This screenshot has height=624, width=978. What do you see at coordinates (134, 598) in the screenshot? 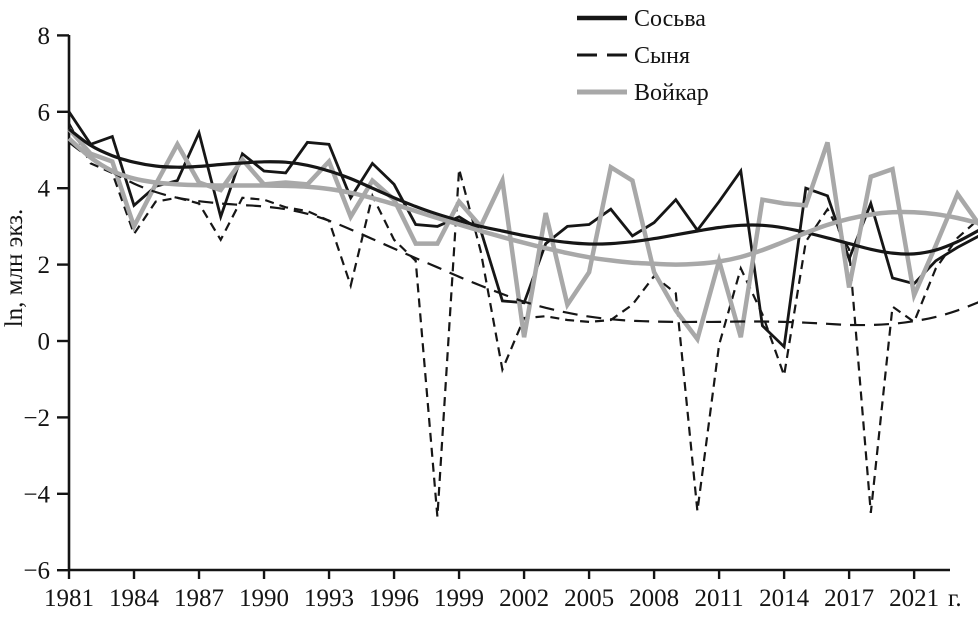
I see `x-tick-label-1984: 1984` at bounding box center [134, 598].